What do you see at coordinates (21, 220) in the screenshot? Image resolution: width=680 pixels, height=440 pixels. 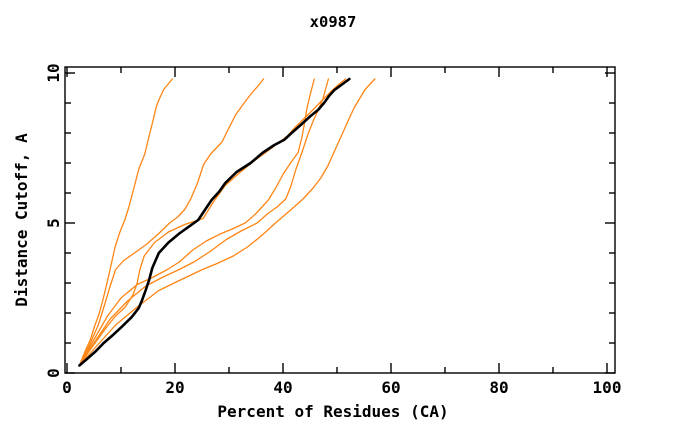 I see `y-axis-label: Distance Cutoff, A` at bounding box center [21, 220].